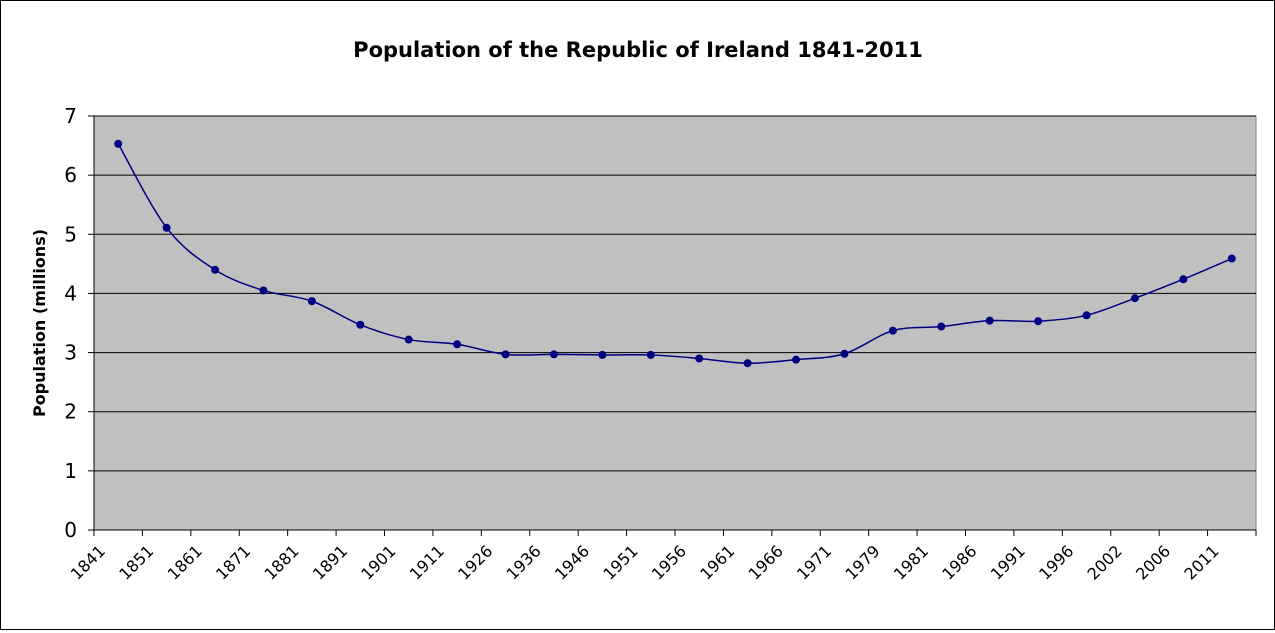 Image resolution: width=1275 pixels, height=633 pixels. I want to click on y-tick-labels: 0 1 2 3 4 5 6 7, so click(70, 323).